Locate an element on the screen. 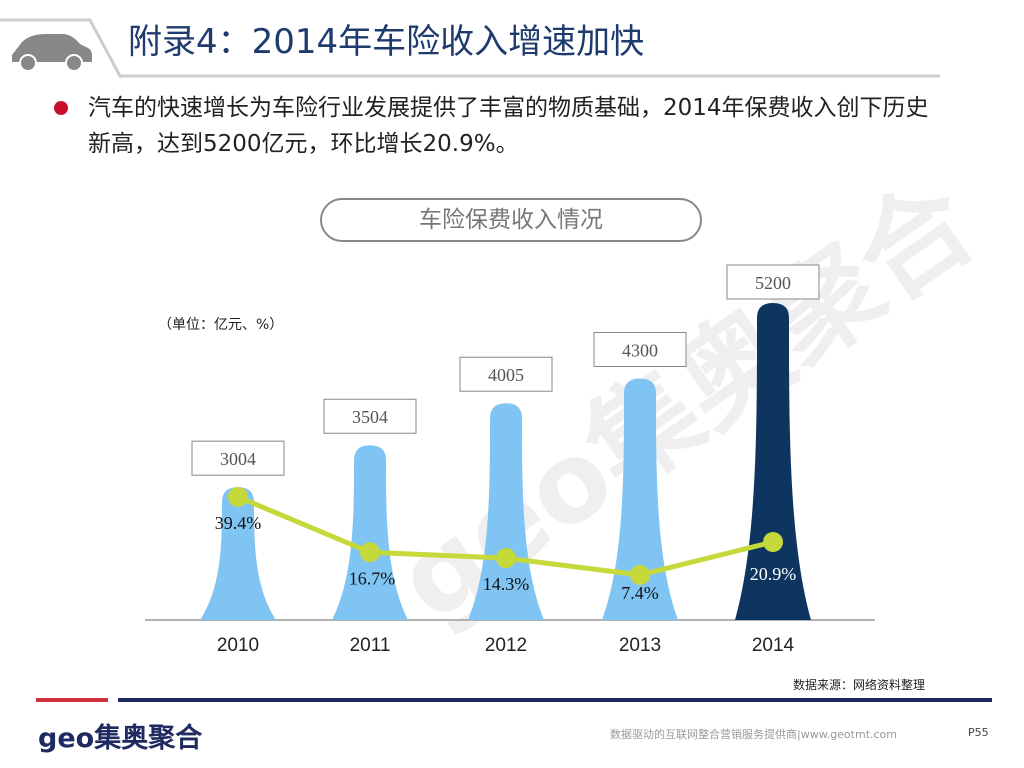 The image size is (1024, 768). source-note: 数据来源：网络资料整理 is located at coordinates (859, 685).